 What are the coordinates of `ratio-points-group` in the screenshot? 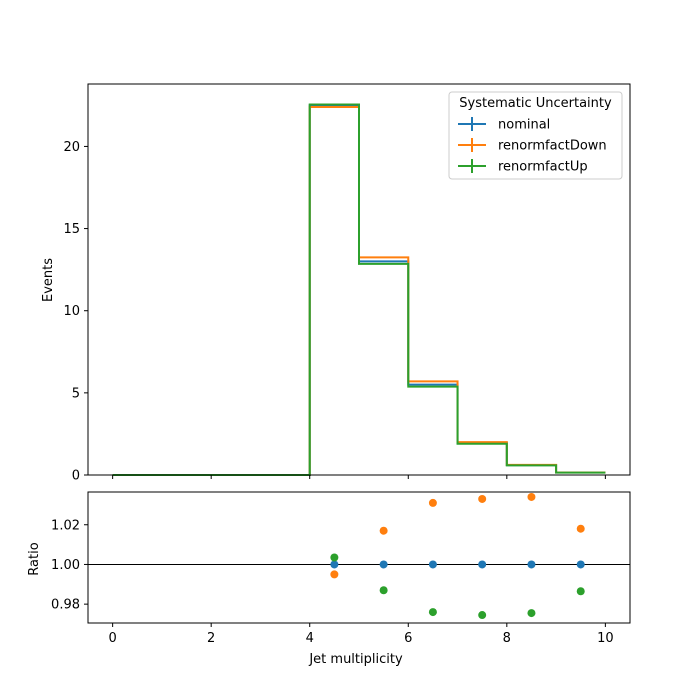 It's located at (457, 556).